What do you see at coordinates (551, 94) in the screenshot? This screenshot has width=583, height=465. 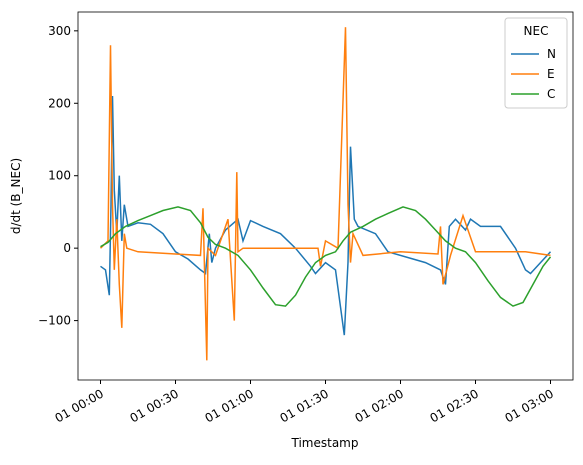 I see `legend-label: C` at bounding box center [551, 94].